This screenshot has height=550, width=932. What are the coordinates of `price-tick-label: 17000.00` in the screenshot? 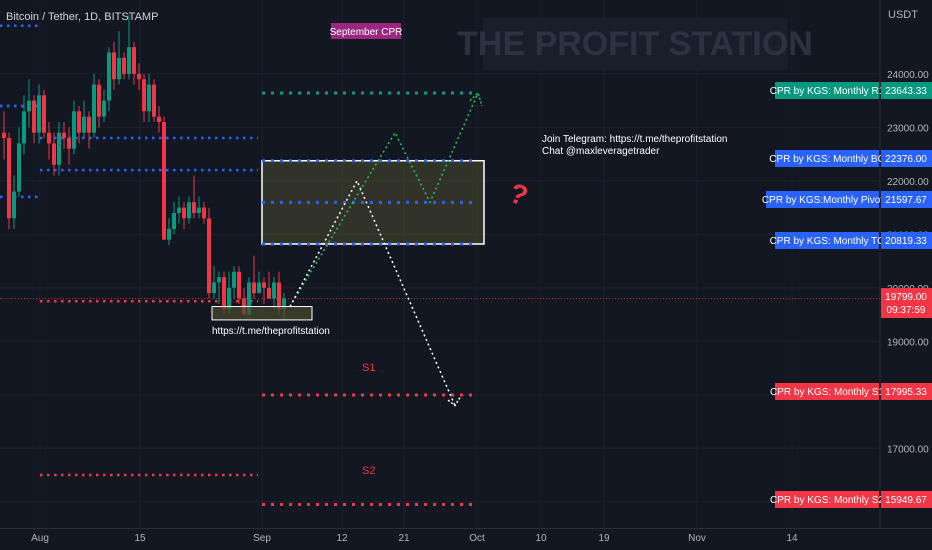 It's located at (908, 449).